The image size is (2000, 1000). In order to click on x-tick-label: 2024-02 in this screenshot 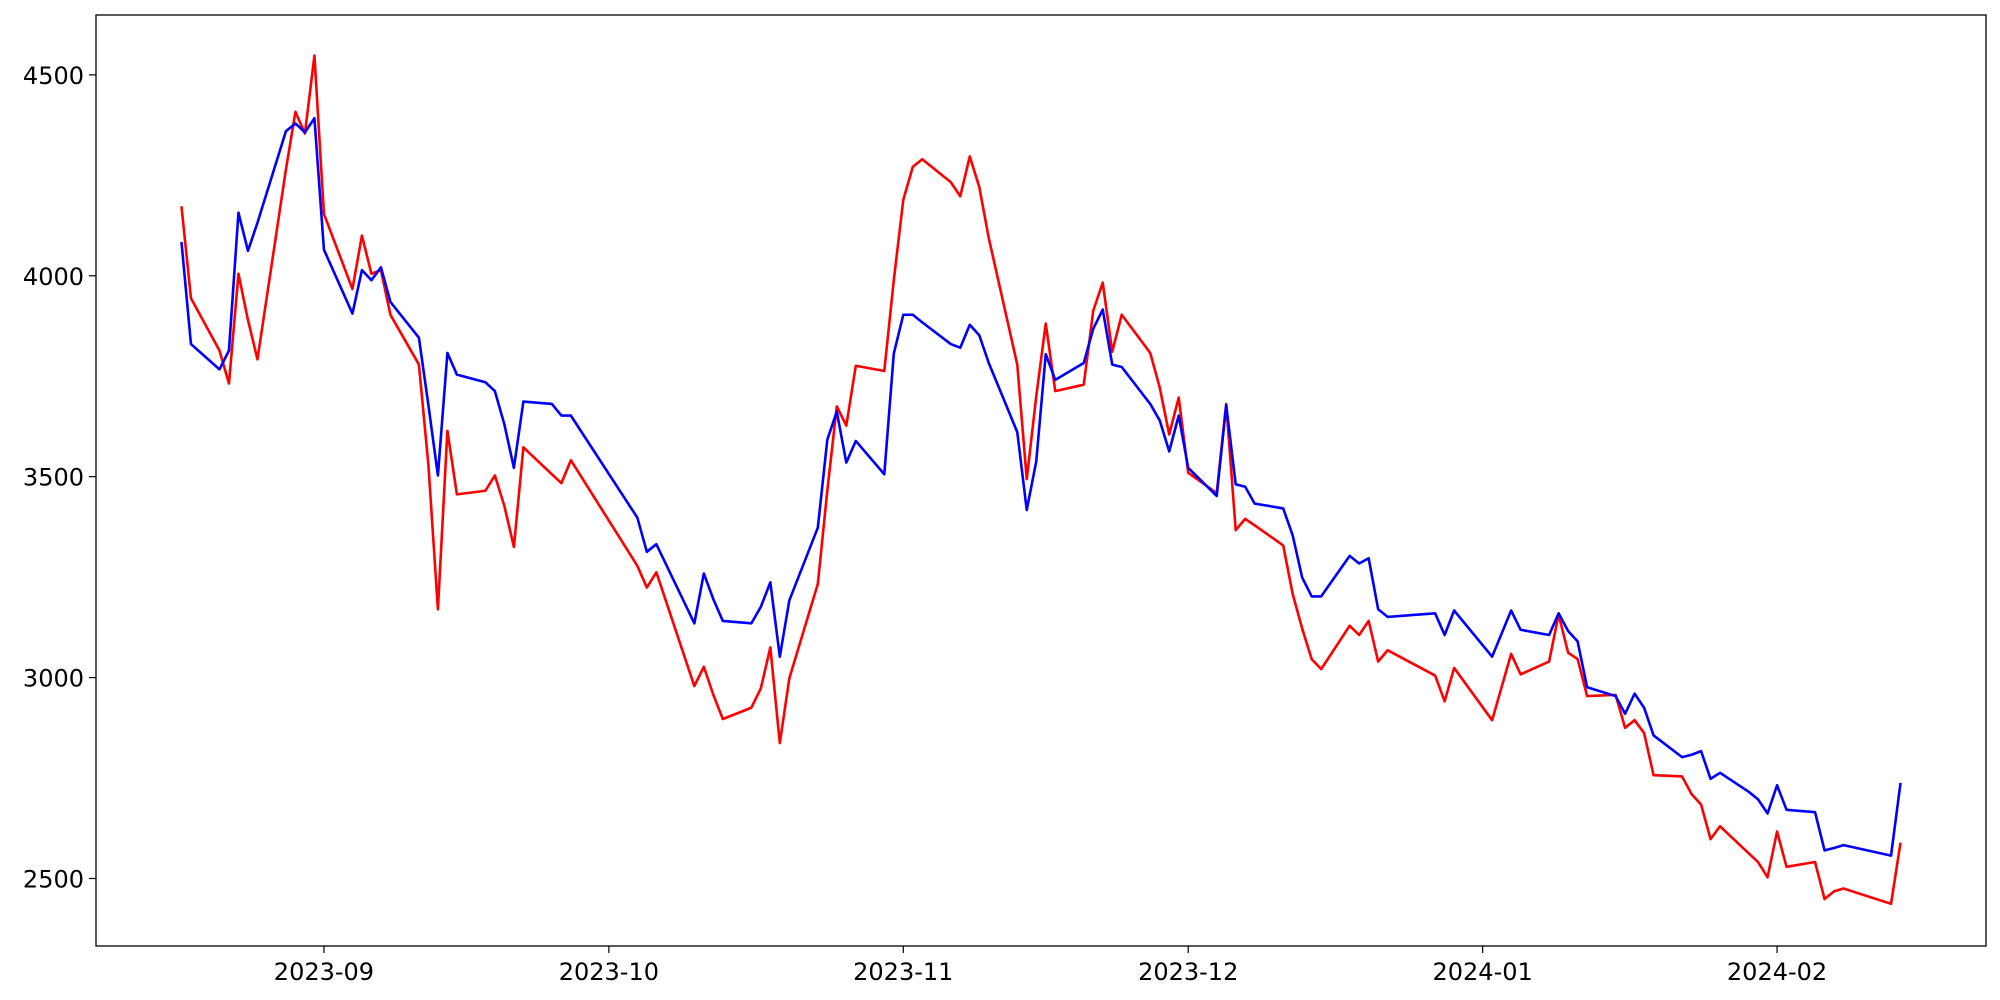, I will do `click(1777, 972)`.